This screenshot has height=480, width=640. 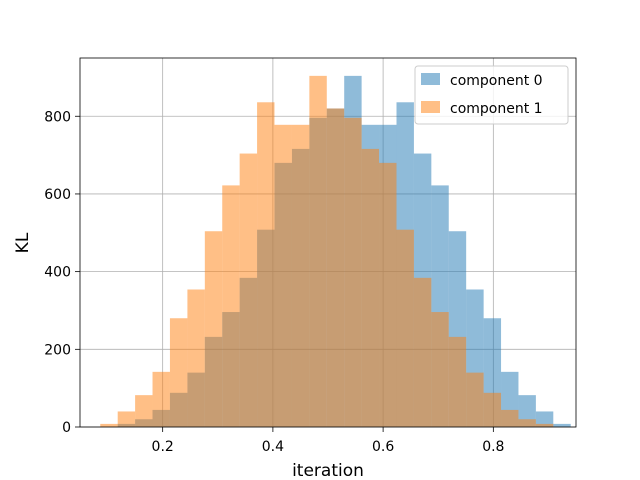 What do you see at coordinates (66, 428) in the screenshot?
I see `y-tick-label: 0` at bounding box center [66, 428].